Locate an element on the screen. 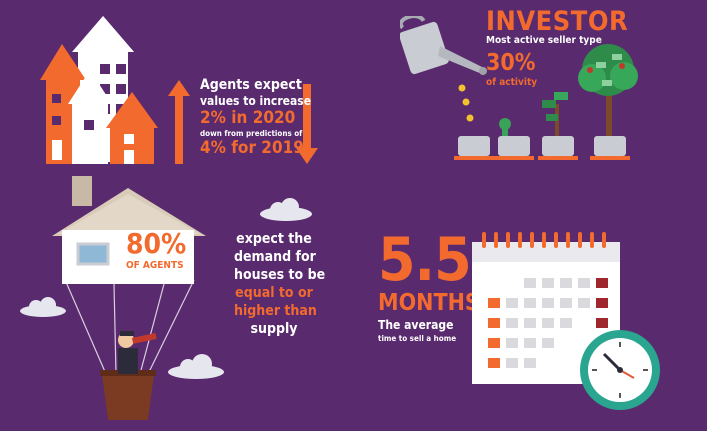 The width and height of the screenshot is (707, 431). demand-line1: expect the is located at coordinates (274, 239).